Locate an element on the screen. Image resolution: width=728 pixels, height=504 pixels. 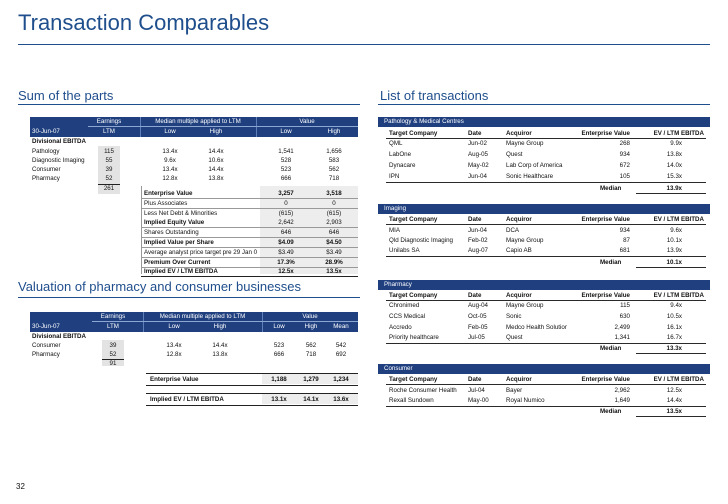
bridge-high: 0 is located at coordinates (334, 203).